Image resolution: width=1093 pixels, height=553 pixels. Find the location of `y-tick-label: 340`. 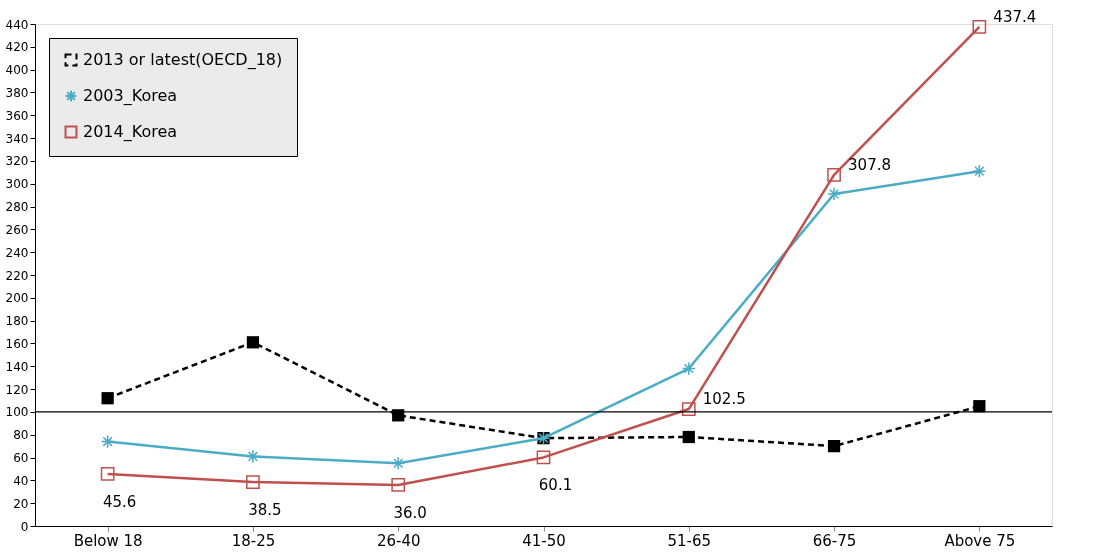

y-tick-label: 340 is located at coordinates (17, 138).